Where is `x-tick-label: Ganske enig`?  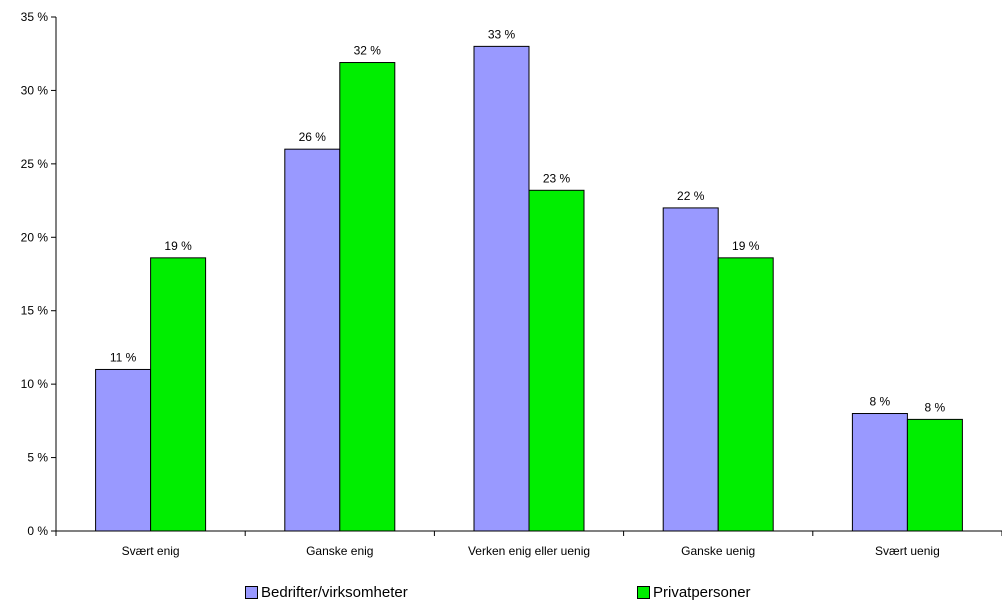
x-tick-label: Ganske enig is located at coordinates (339, 551).